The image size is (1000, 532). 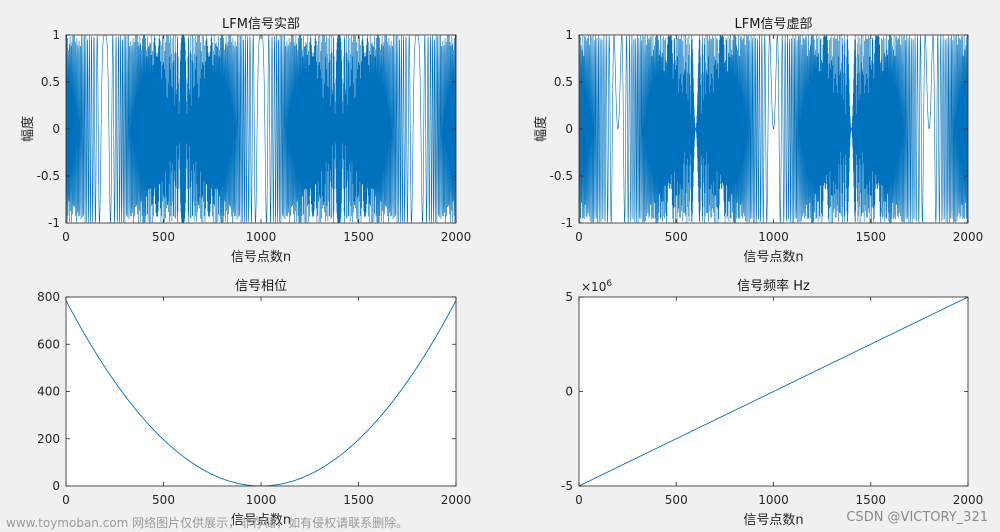 I want to click on y-tick-label: 800, so click(x=48, y=297).